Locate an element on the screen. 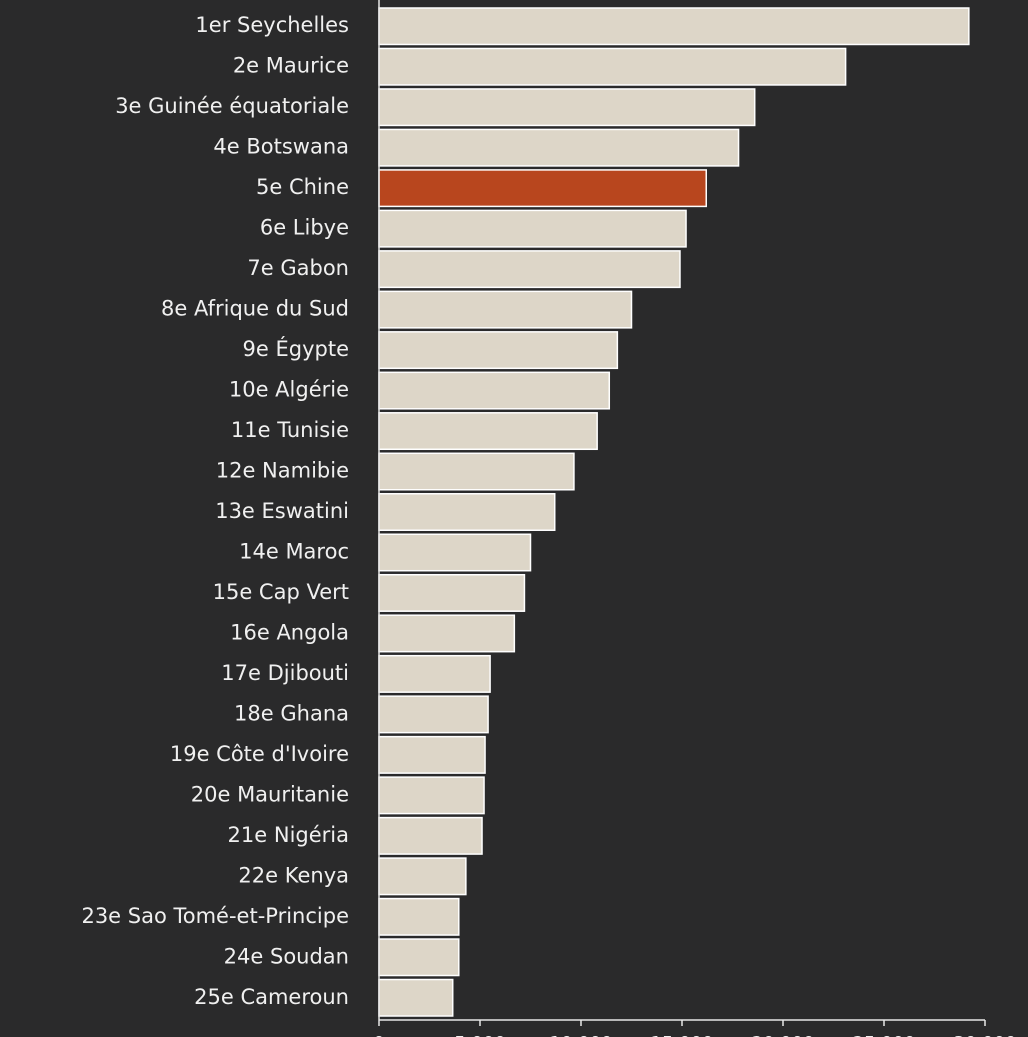 The height and width of the screenshot is (1037, 1028). y-tick-label: 25e Cameroun is located at coordinates (271, 997).